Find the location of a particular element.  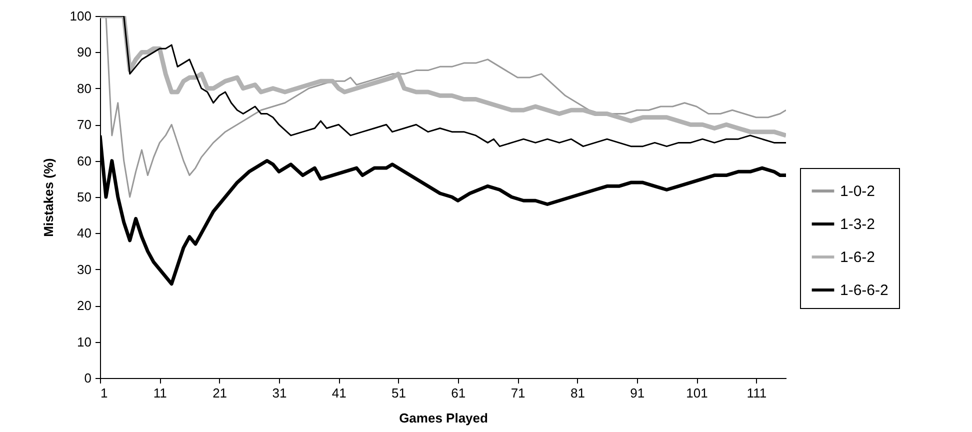

x-tick-label: 51 is located at coordinates (399, 393).